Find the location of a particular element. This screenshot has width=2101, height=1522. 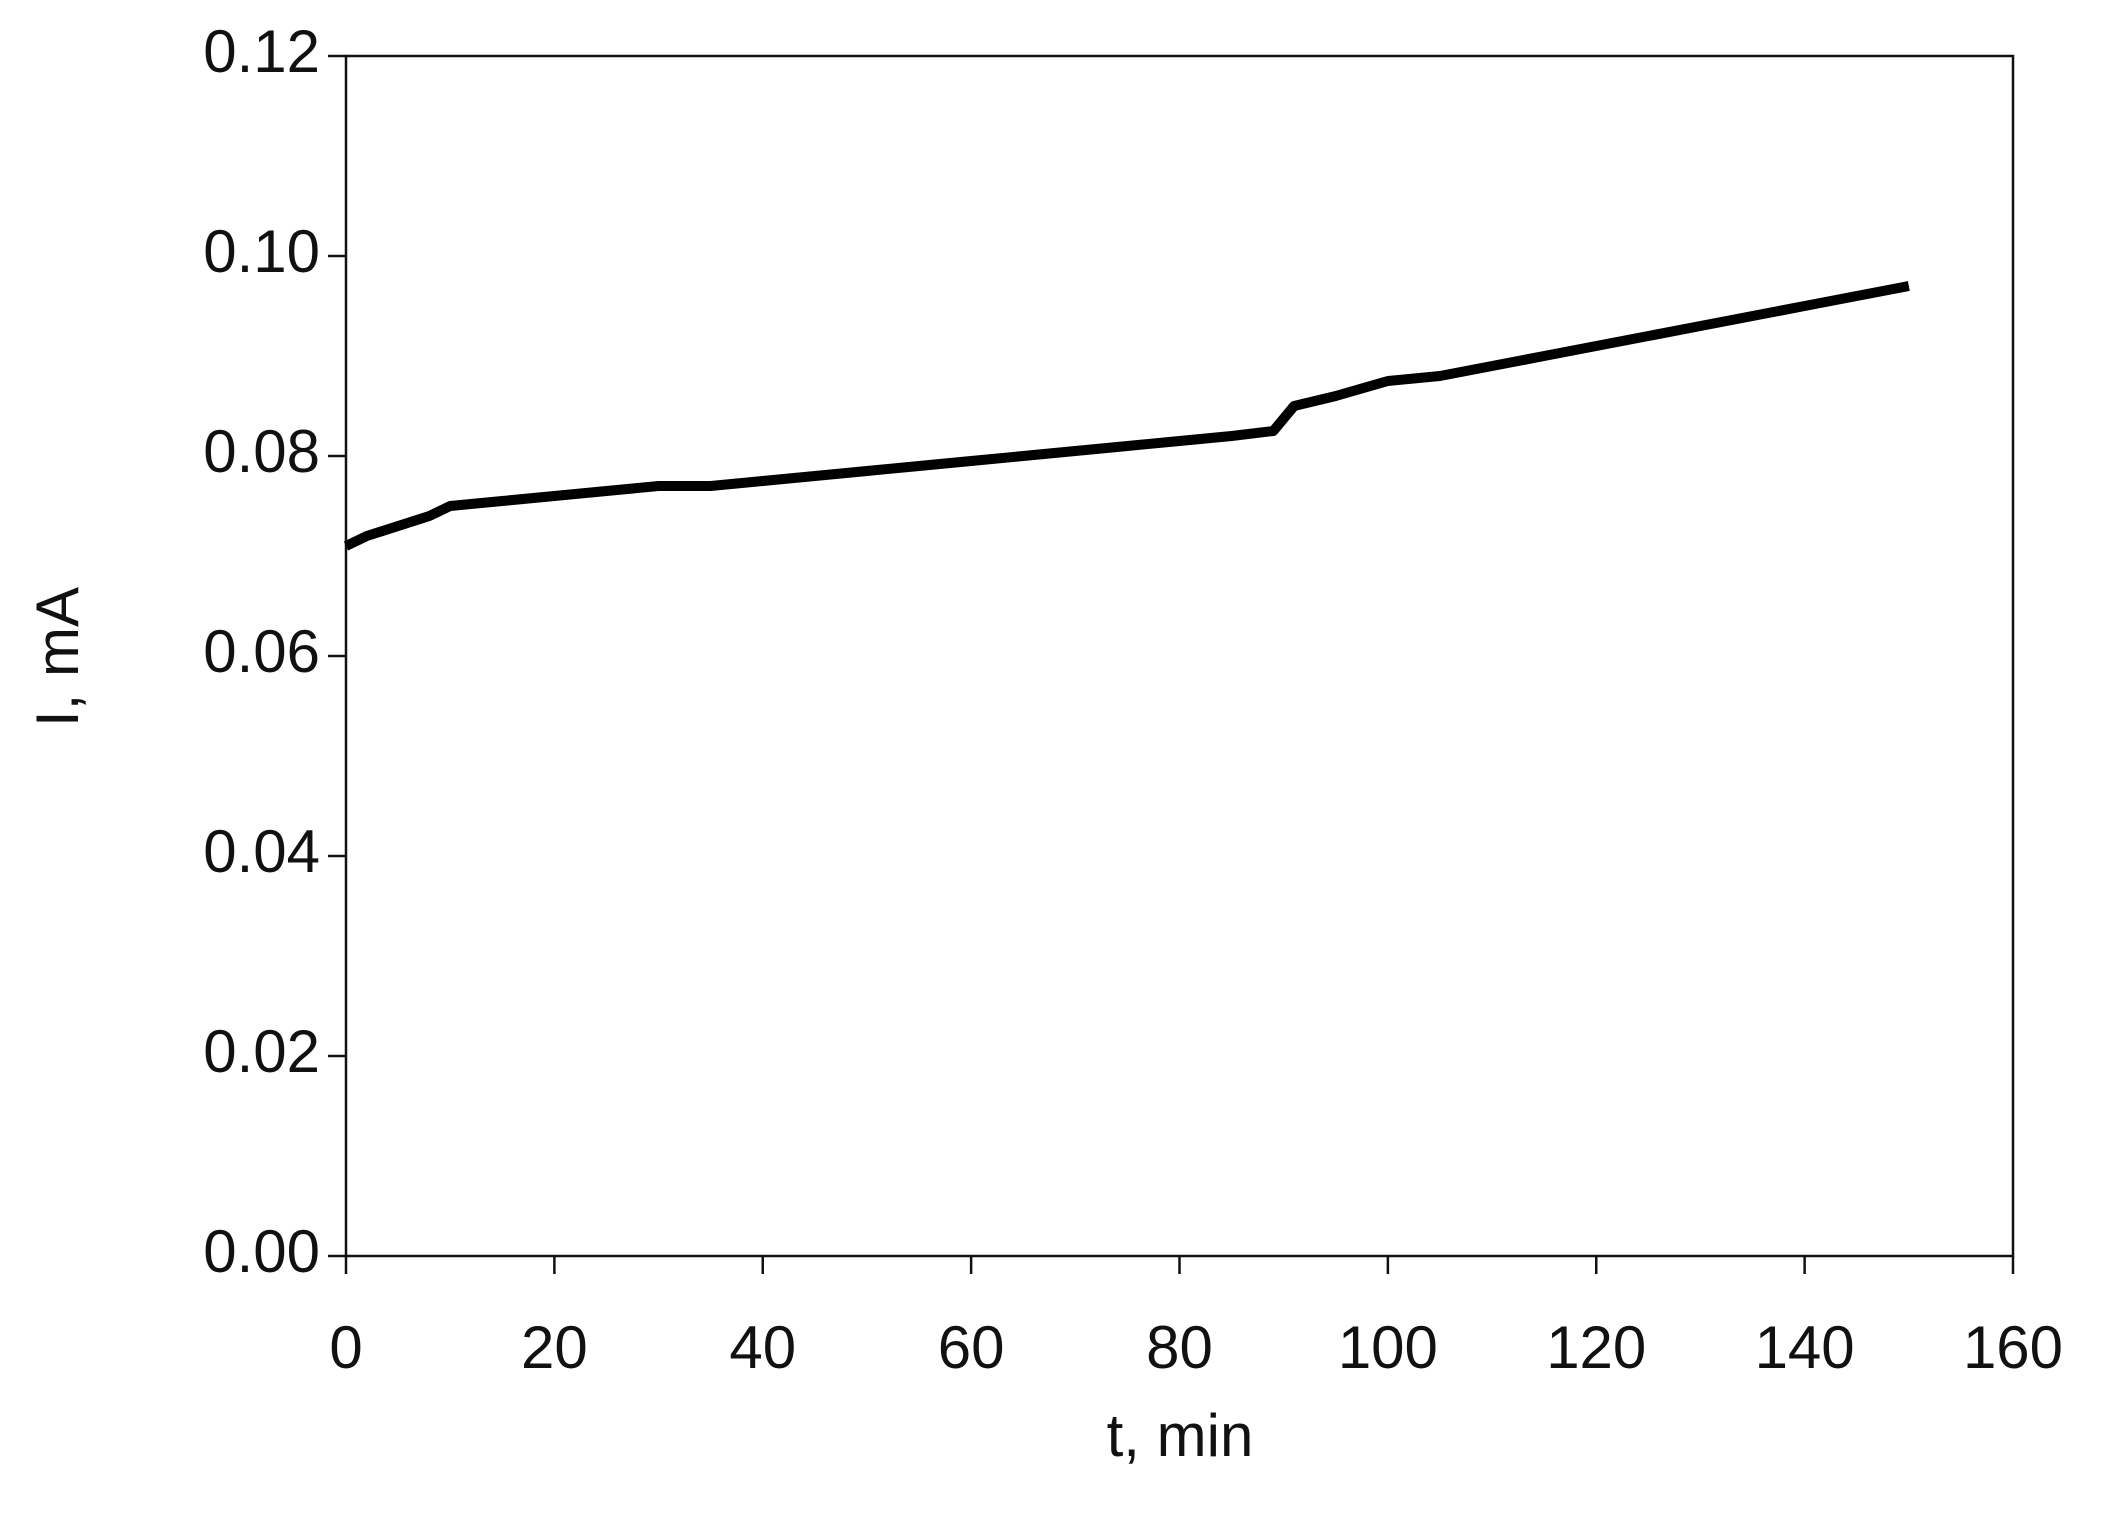

data-line is located at coordinates (1126, 416).